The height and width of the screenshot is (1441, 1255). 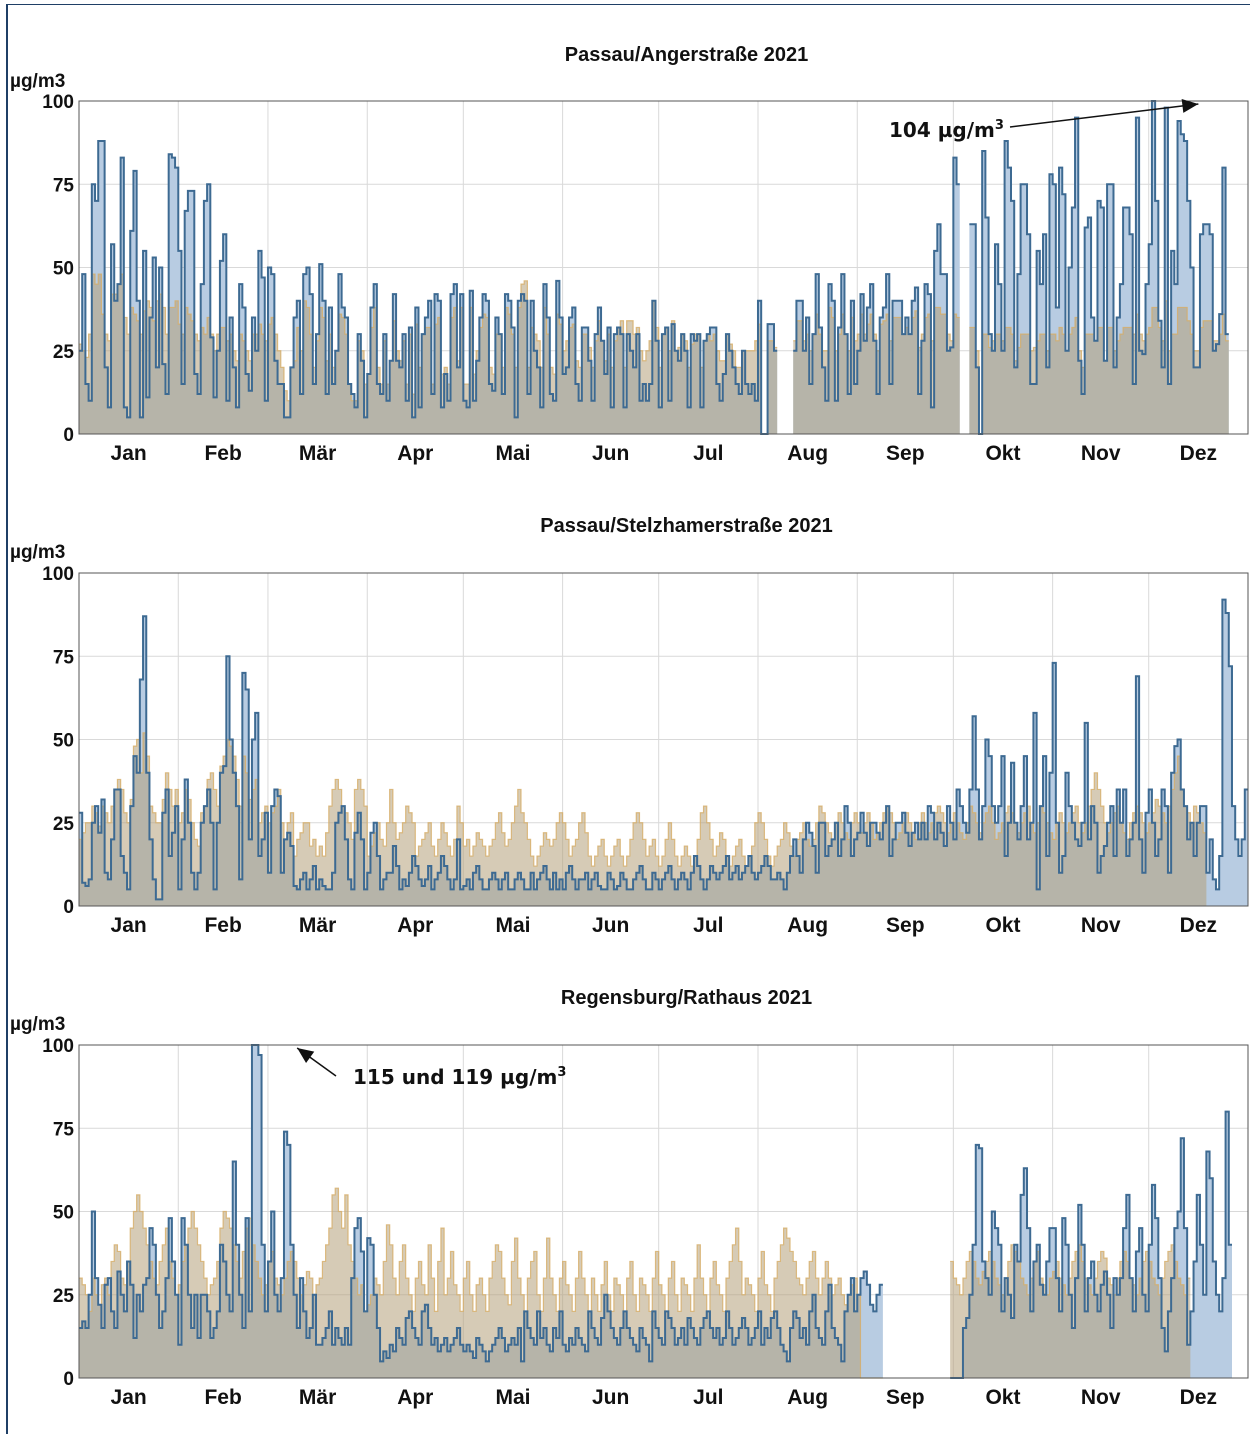 What do you see at coordinates (1104, 115) in the screenshot?
I see `annotation-arrow-line` at bounding box center [1104, 115].